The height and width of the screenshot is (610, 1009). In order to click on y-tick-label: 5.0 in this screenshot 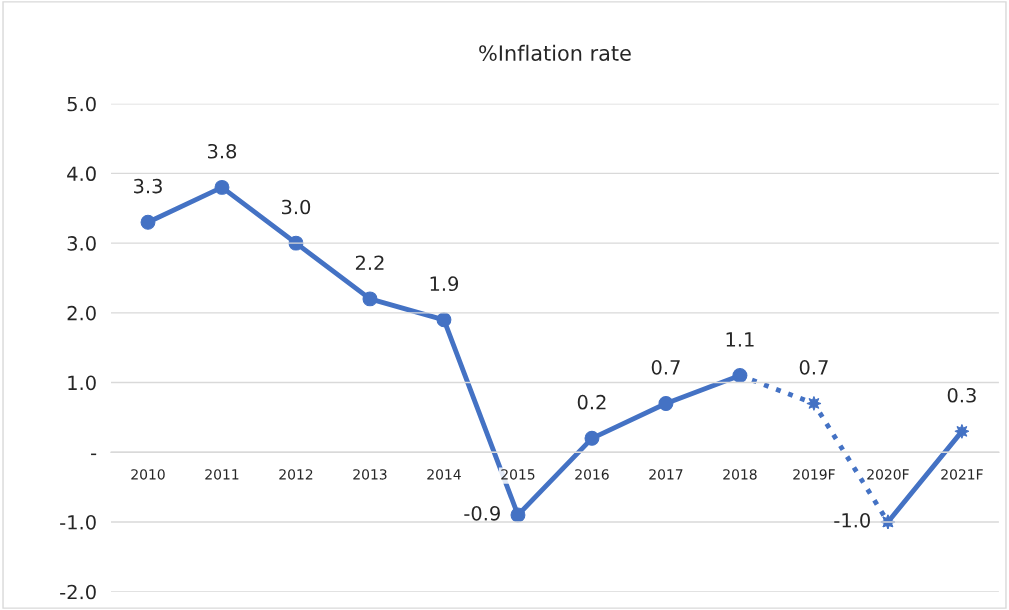, I will do `click(81, 104)`.